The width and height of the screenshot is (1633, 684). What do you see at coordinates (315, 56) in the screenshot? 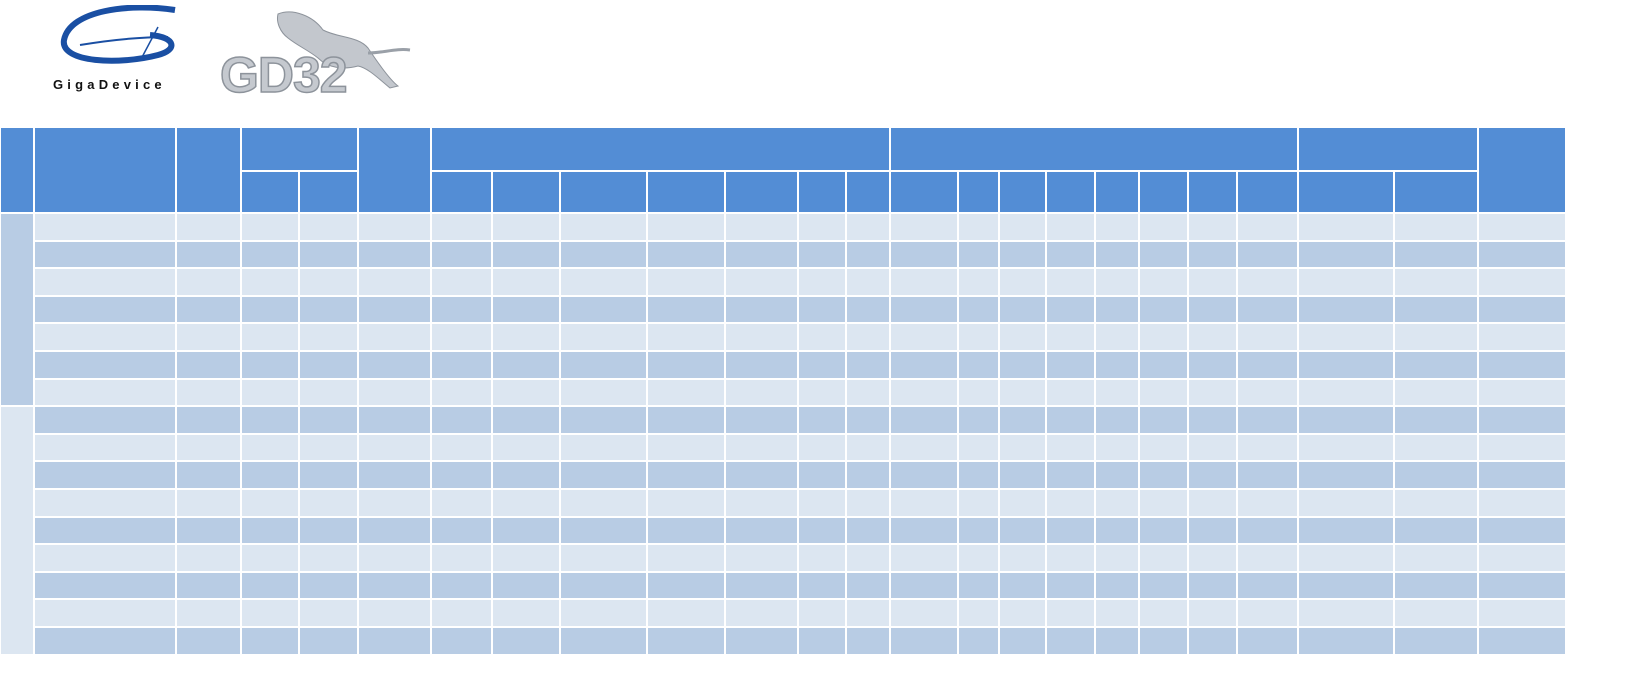
I see `gd32-logo: GD32` at bounding box center [315, 56].